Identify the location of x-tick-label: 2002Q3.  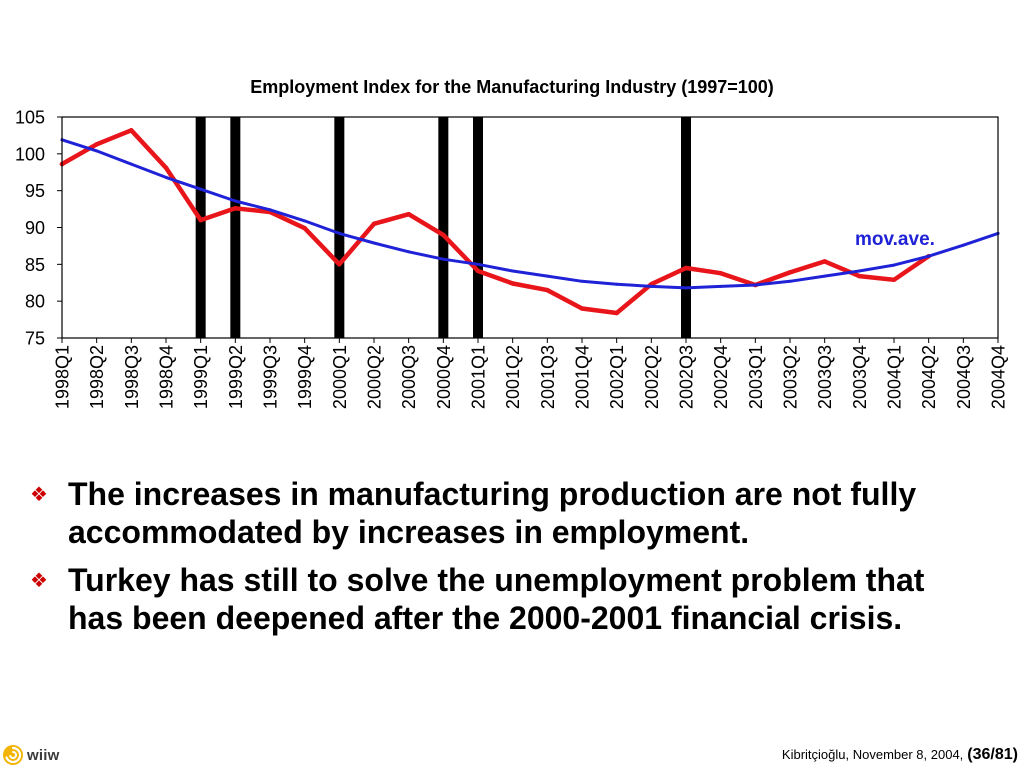
(687, 377).